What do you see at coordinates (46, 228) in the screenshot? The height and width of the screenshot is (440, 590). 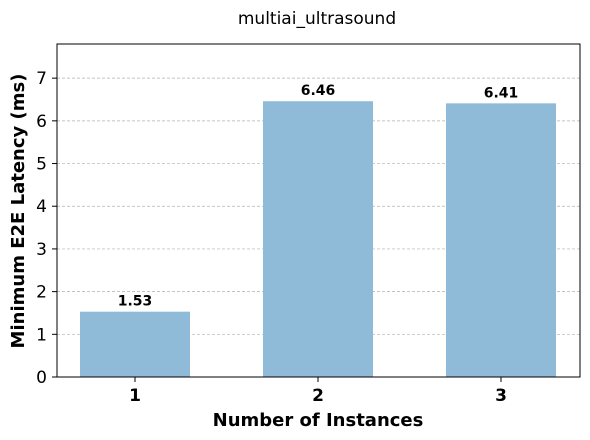 I see `y-ticks: 0 1 2 3 4 5 6 7` at bounding box center [46, 228].